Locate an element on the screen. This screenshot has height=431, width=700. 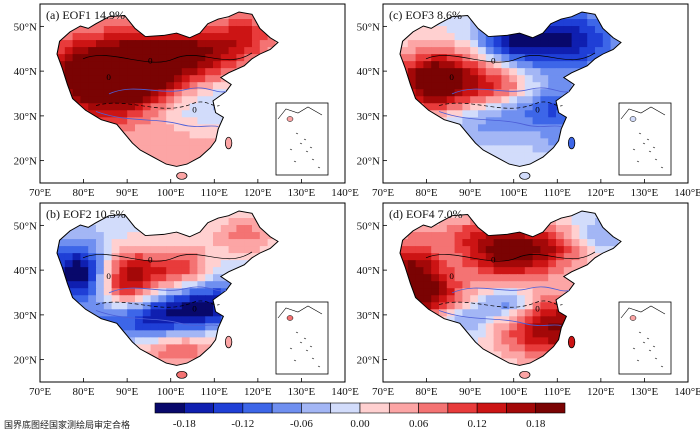
colorbar-swatch is located at coordinates (550, 408).